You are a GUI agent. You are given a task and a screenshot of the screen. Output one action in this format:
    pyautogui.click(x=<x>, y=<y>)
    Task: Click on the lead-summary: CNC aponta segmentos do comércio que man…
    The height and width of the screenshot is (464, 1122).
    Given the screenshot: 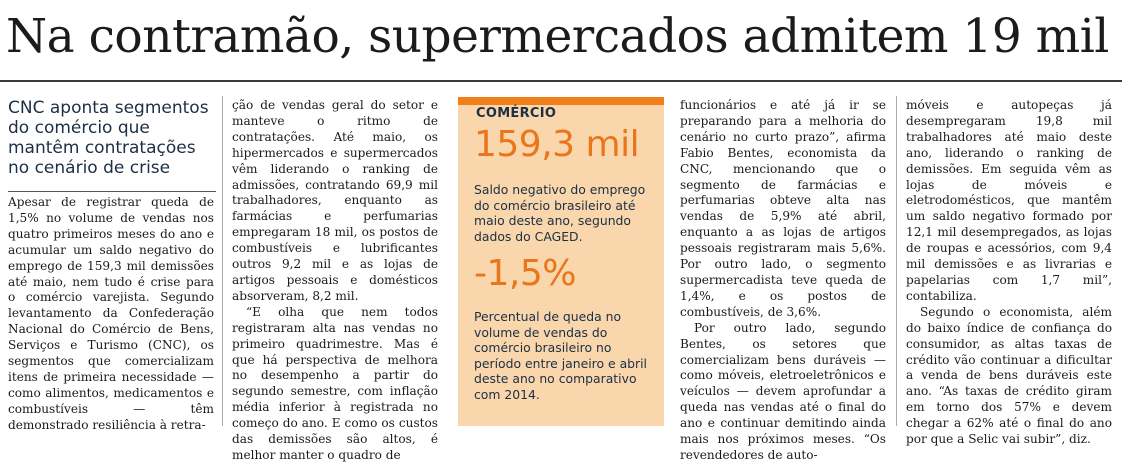 What is the action you would take?
    pyautogui.click(x=108, y=138)
    